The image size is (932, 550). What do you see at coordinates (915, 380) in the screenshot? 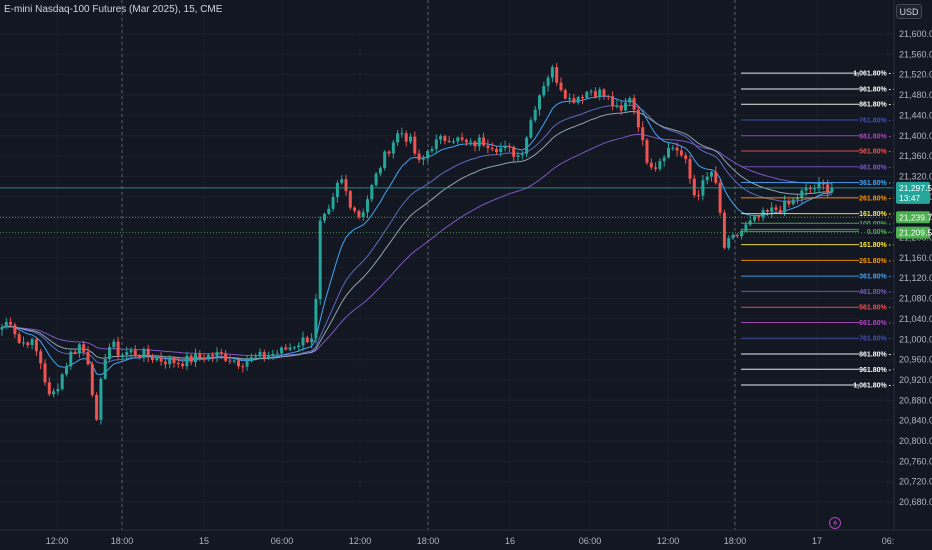
I see `y-tick-label: 20,920.00` at bounding box center [915, 380].